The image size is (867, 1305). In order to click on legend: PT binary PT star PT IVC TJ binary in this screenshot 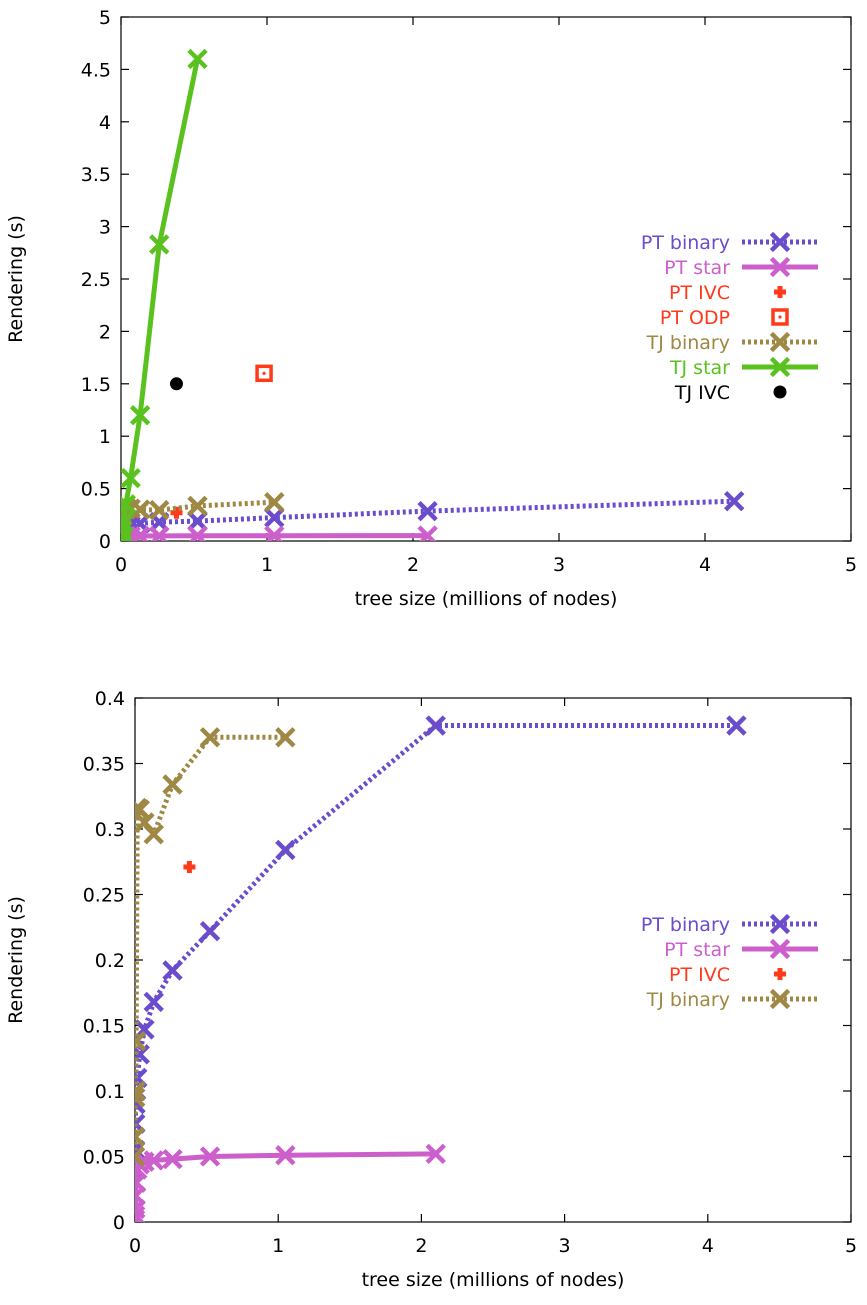, I will do `click(729, 962)`.